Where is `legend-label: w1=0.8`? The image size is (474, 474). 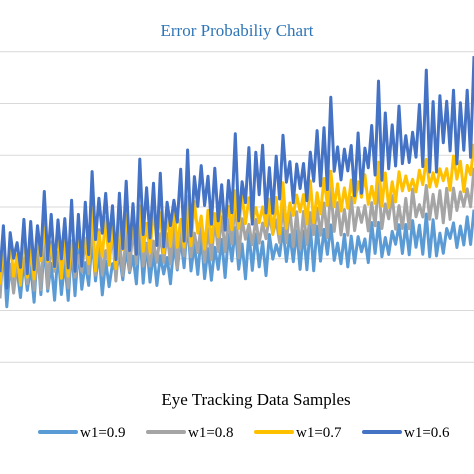
legend-label: w1=0.8 is located at coordinates (211, 433).